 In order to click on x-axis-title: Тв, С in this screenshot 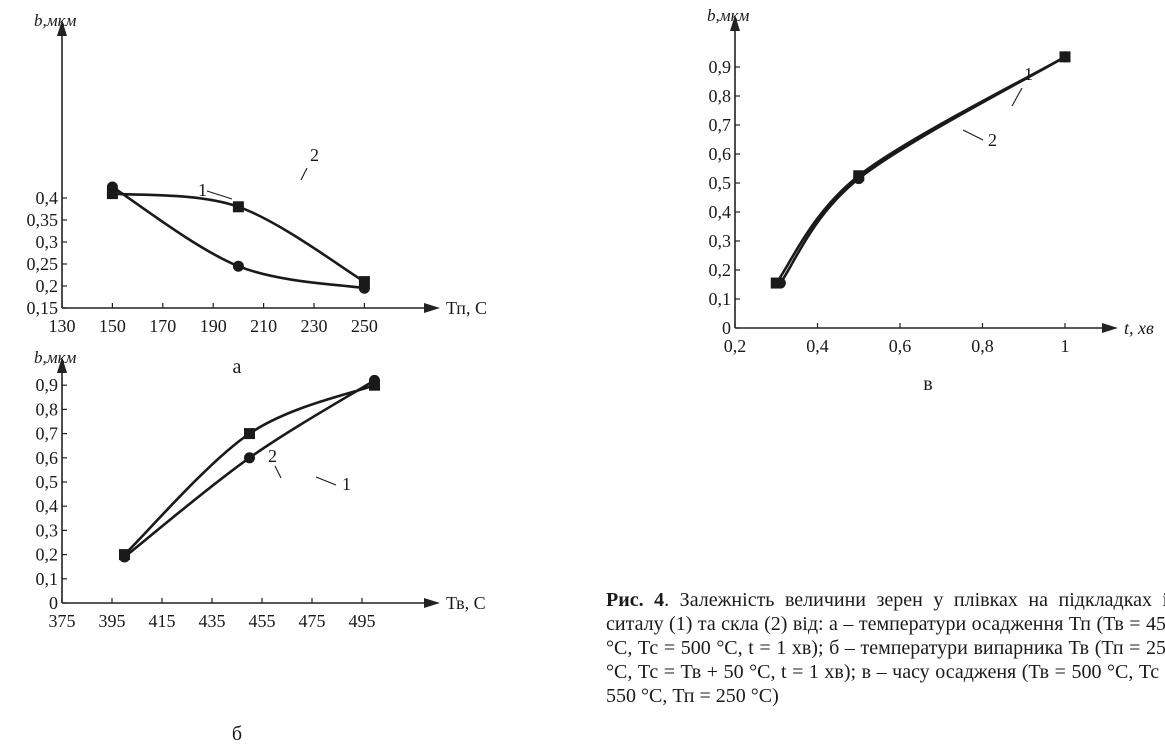, I will do `click(466, 603)`.